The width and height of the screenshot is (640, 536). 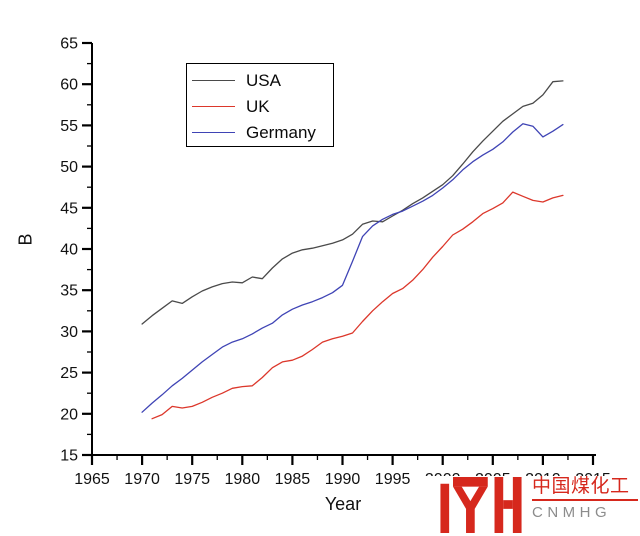 I want to click on x-tick-label: 1990, so click(x=343, y=479).